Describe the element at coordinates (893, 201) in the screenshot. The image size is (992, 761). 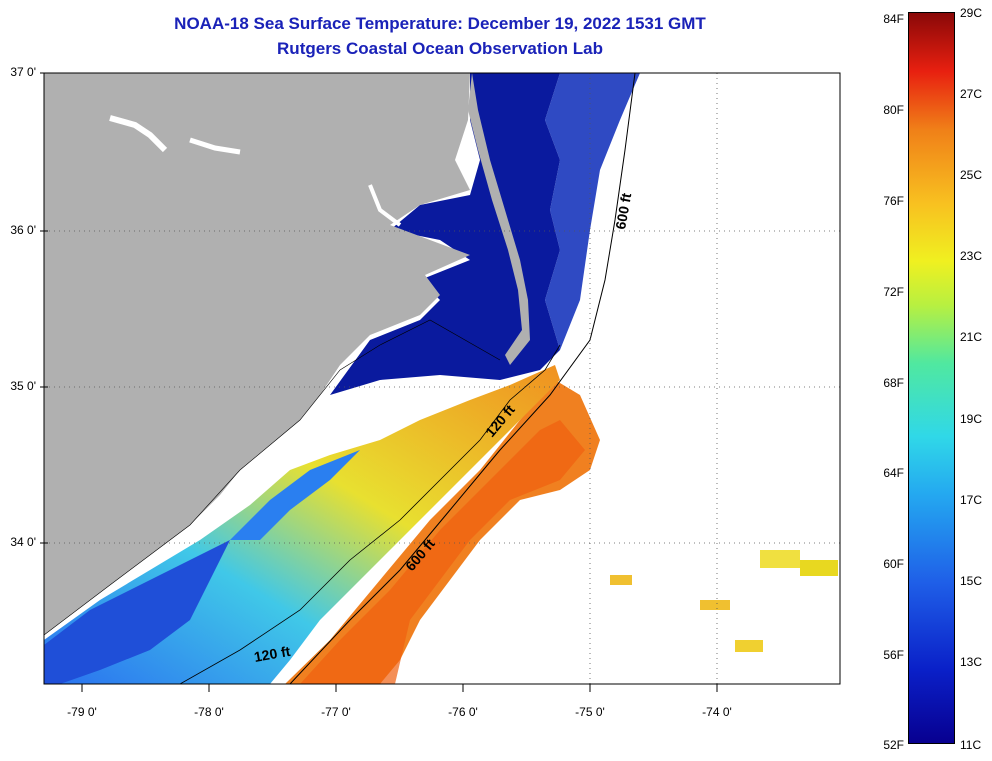
I see `colorbar-f-label: 76F` at that location.